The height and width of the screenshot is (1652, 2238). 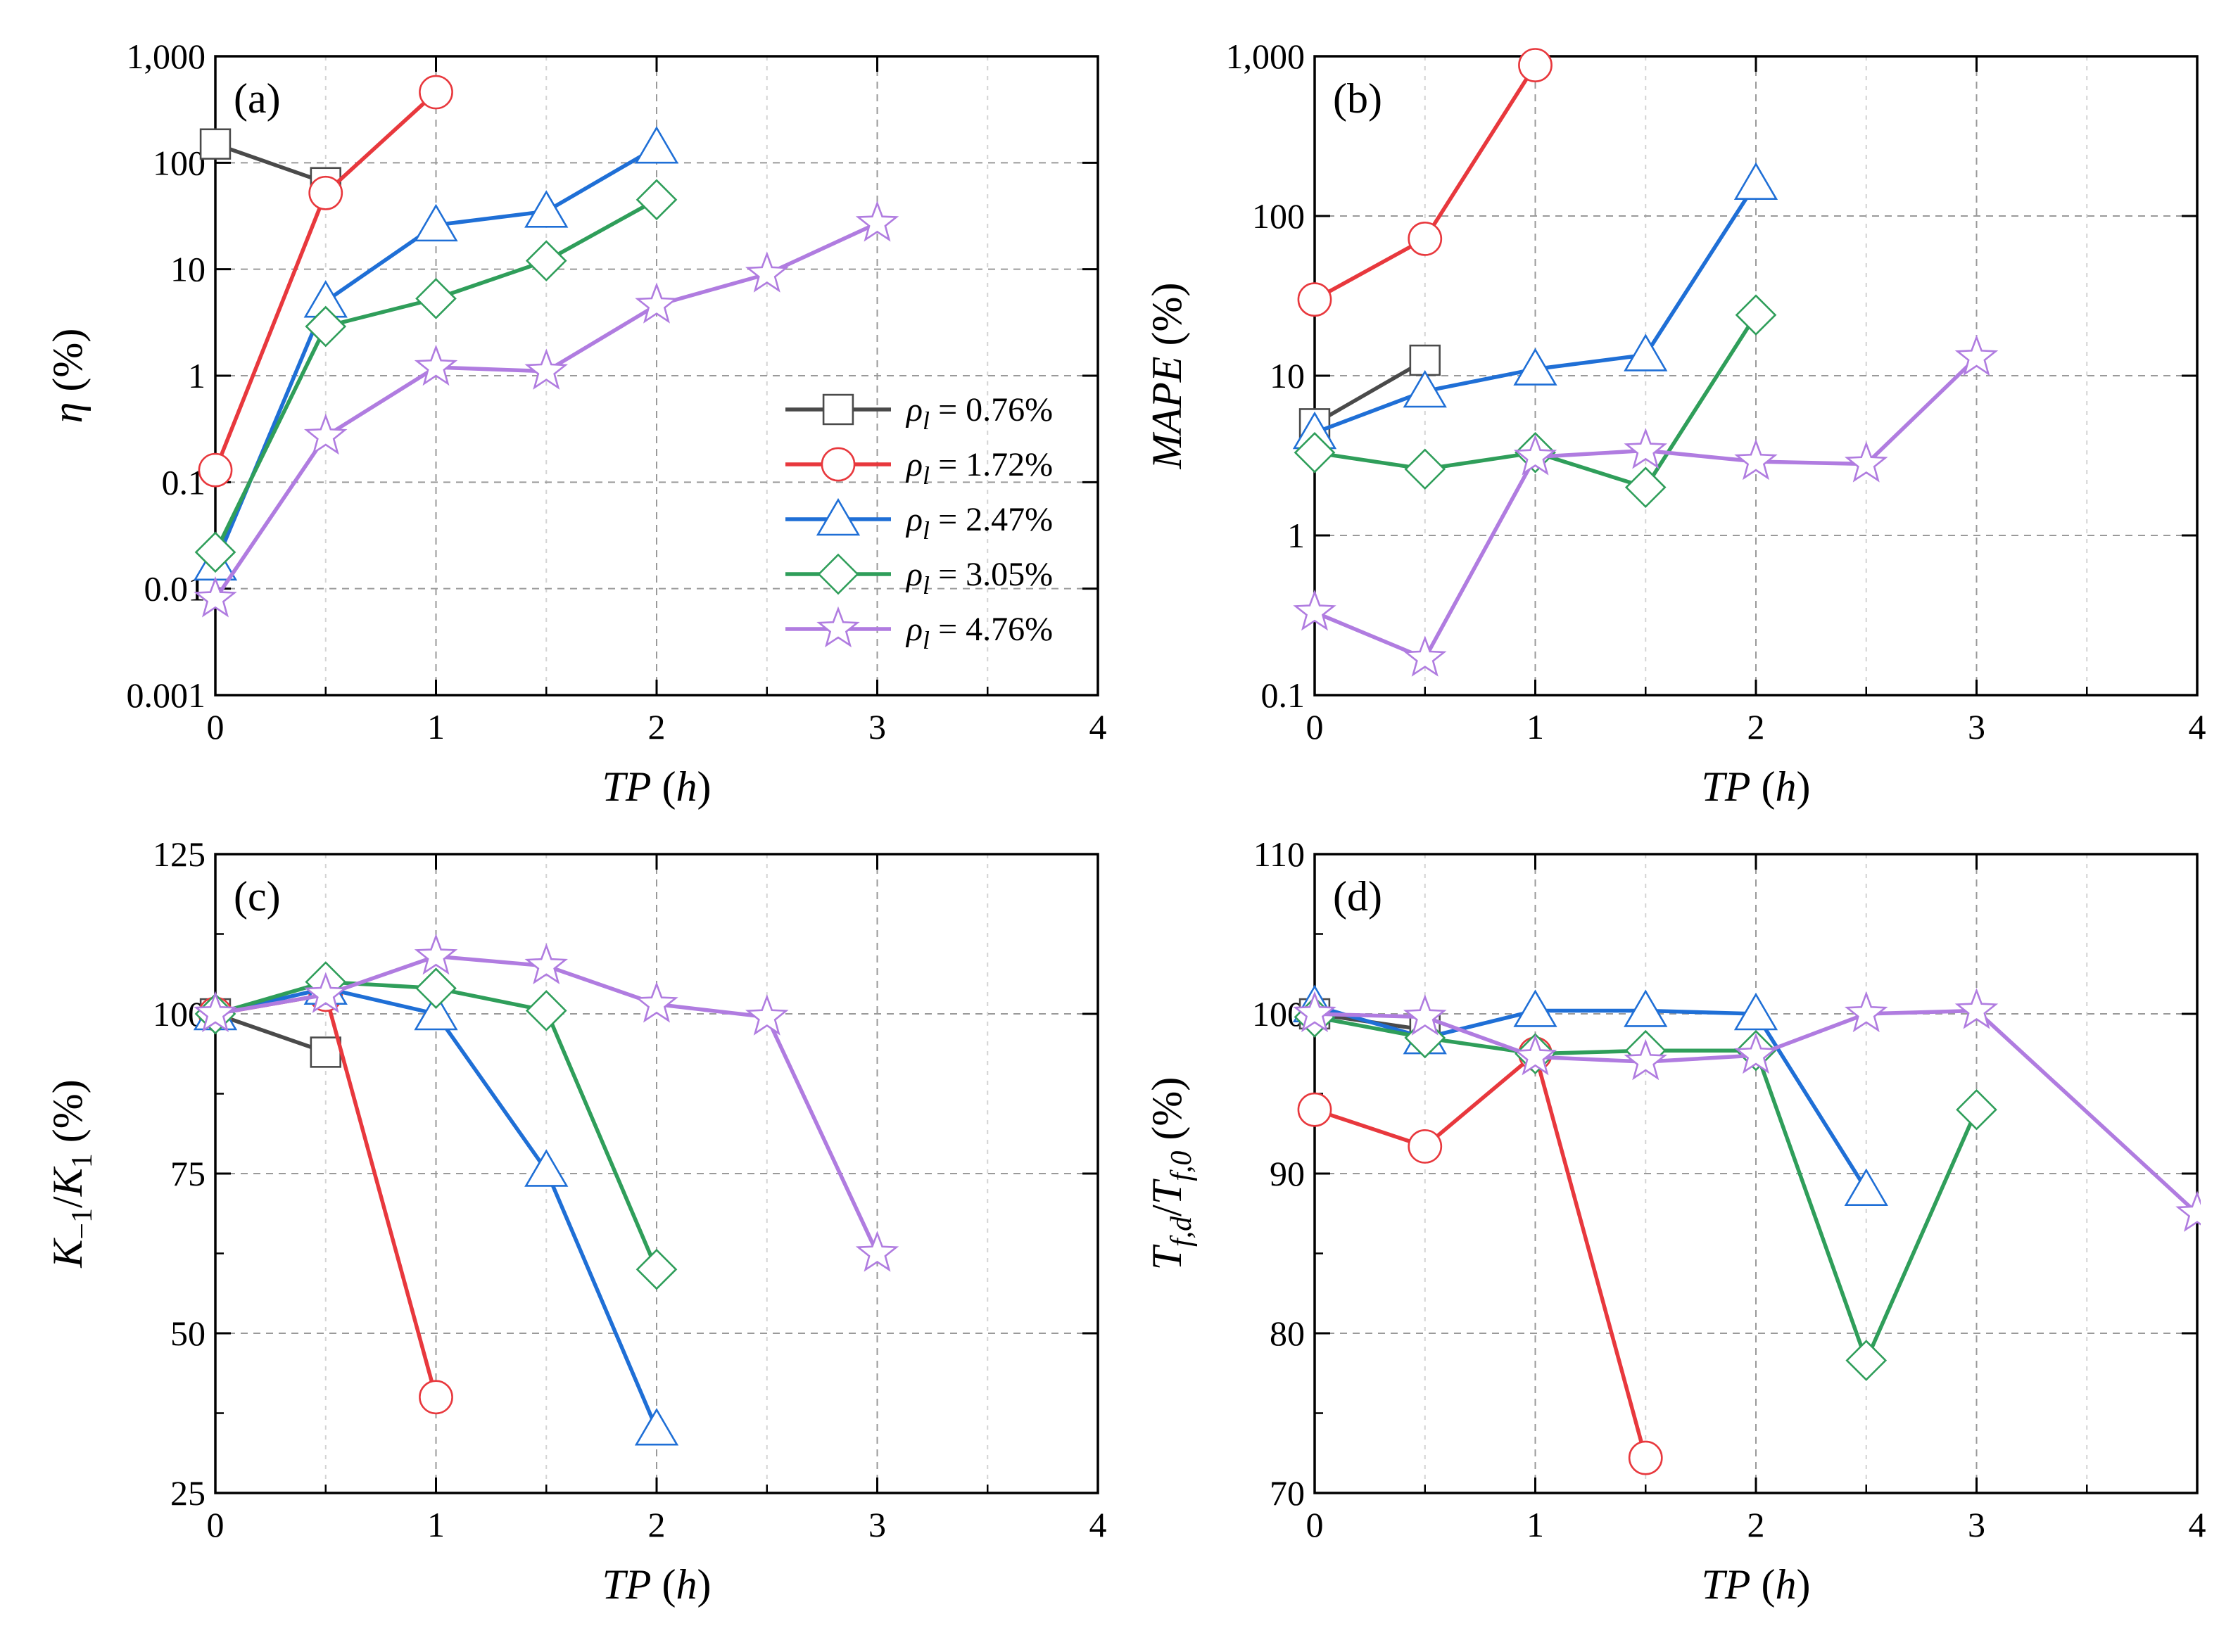 What do you see at coordinates (1171, 1174) in the screenshot?
I see `y-axis-label: Tf,d/Tf,0 (%)` at bounding box center [1171, 1174].